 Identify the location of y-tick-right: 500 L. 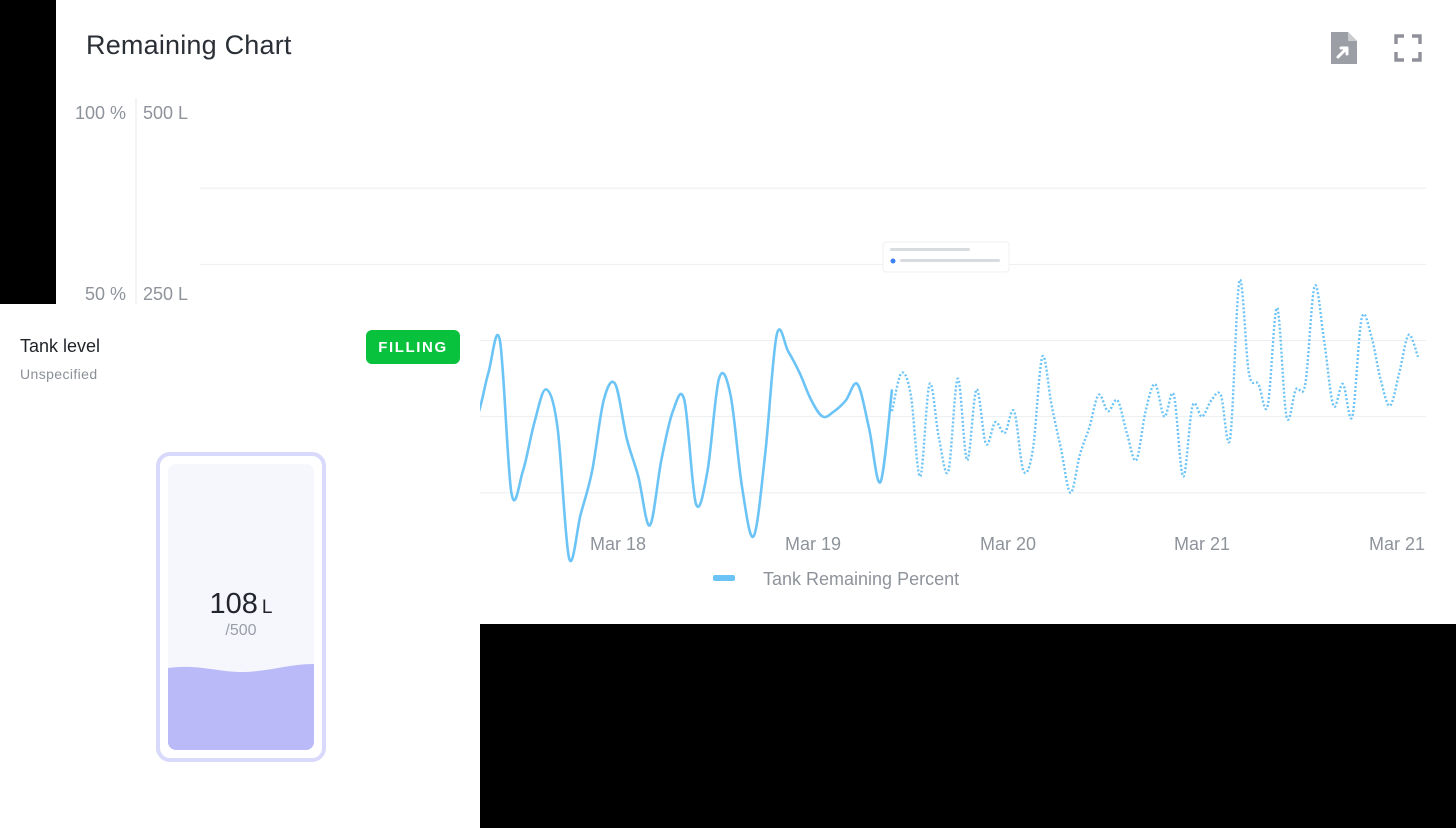
(165, 113).